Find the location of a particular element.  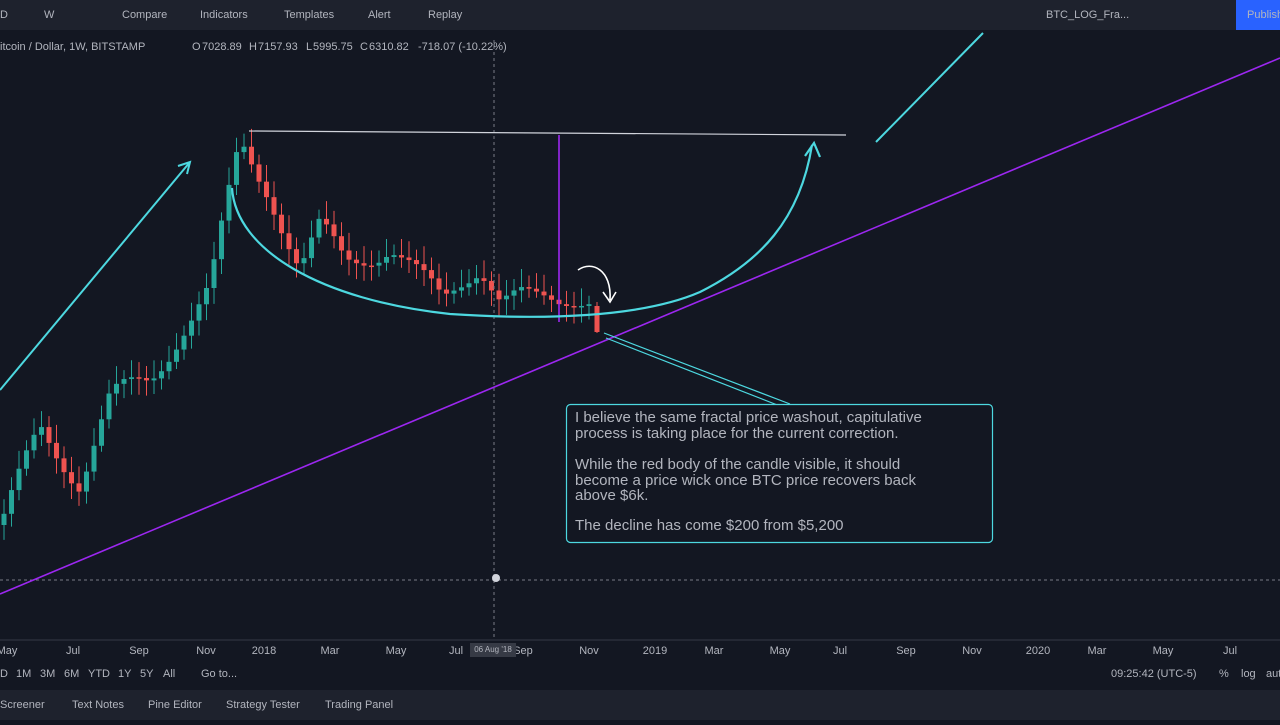

legend-close-label: C is located at coordinates (364, 47).